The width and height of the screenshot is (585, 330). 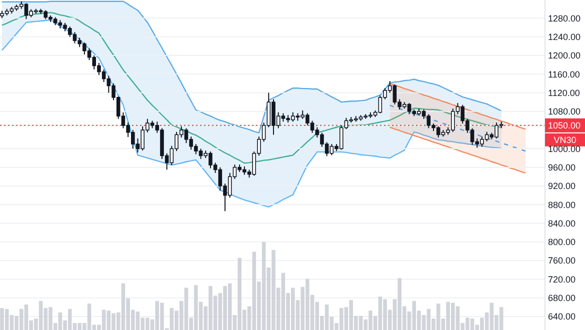 What do you see at coordinates (562, 297) in the screenshot?
I see `y-tick-label: 680.00` at bounding box center [562, 297].